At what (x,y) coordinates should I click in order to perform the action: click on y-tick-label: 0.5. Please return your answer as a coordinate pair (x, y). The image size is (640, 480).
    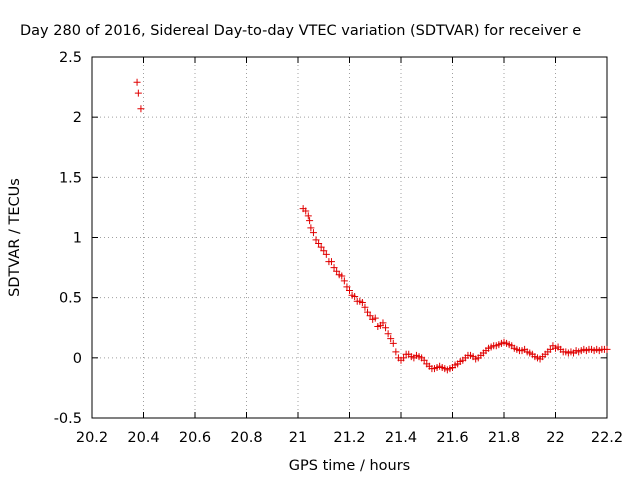
    Looking at the image, I should click on (70, 299).